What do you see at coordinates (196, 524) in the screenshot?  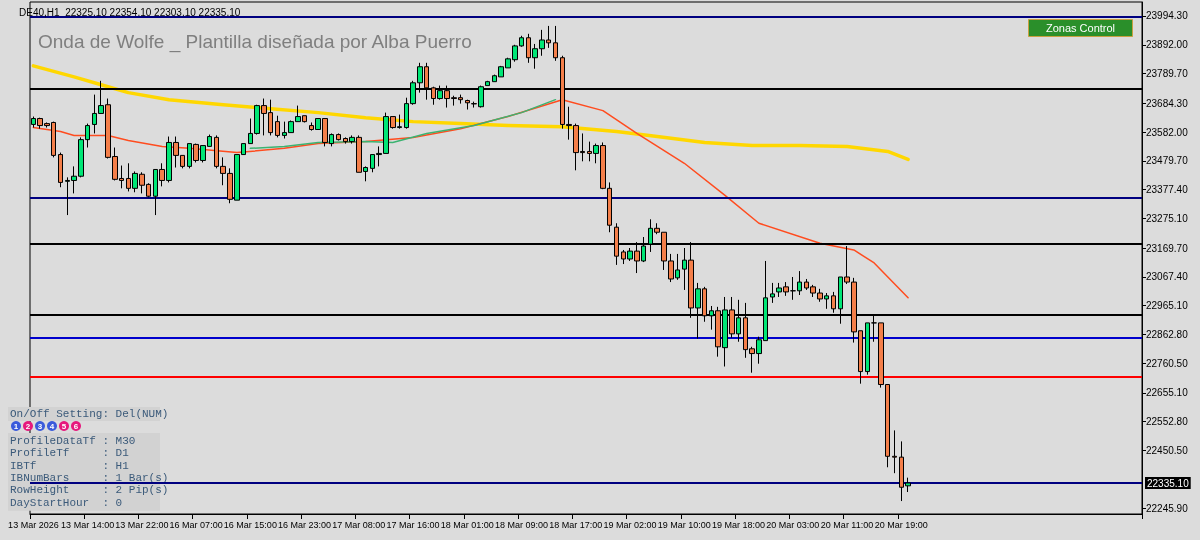 I see `x-tick-label: 16 Mar 07:00` at bounding box center [196, 524].